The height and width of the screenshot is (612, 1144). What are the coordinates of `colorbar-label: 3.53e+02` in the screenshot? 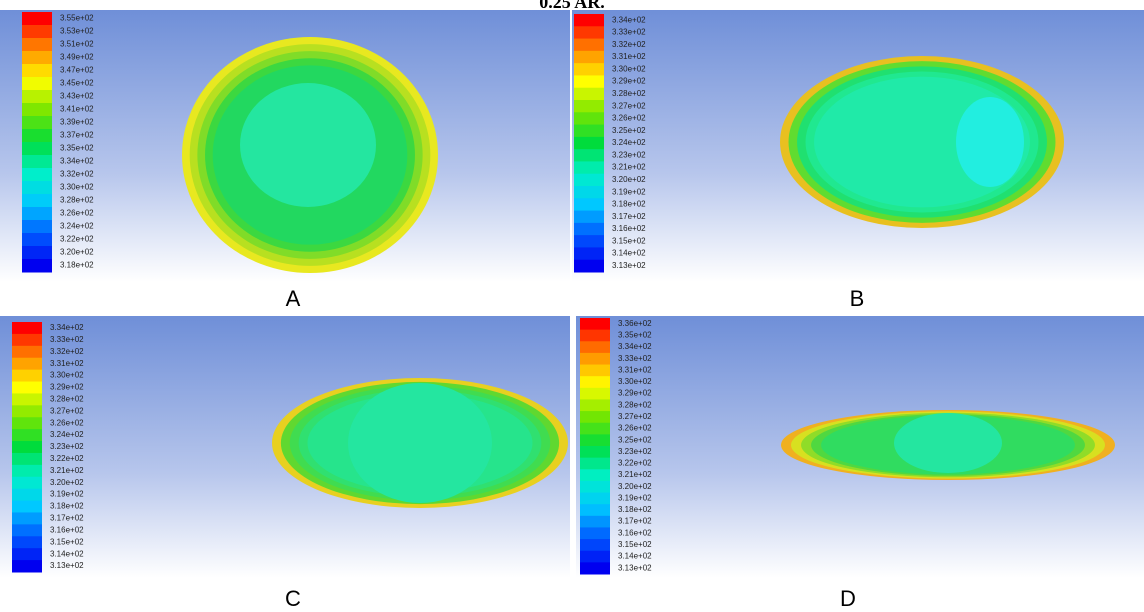 It's located at (77, 31).